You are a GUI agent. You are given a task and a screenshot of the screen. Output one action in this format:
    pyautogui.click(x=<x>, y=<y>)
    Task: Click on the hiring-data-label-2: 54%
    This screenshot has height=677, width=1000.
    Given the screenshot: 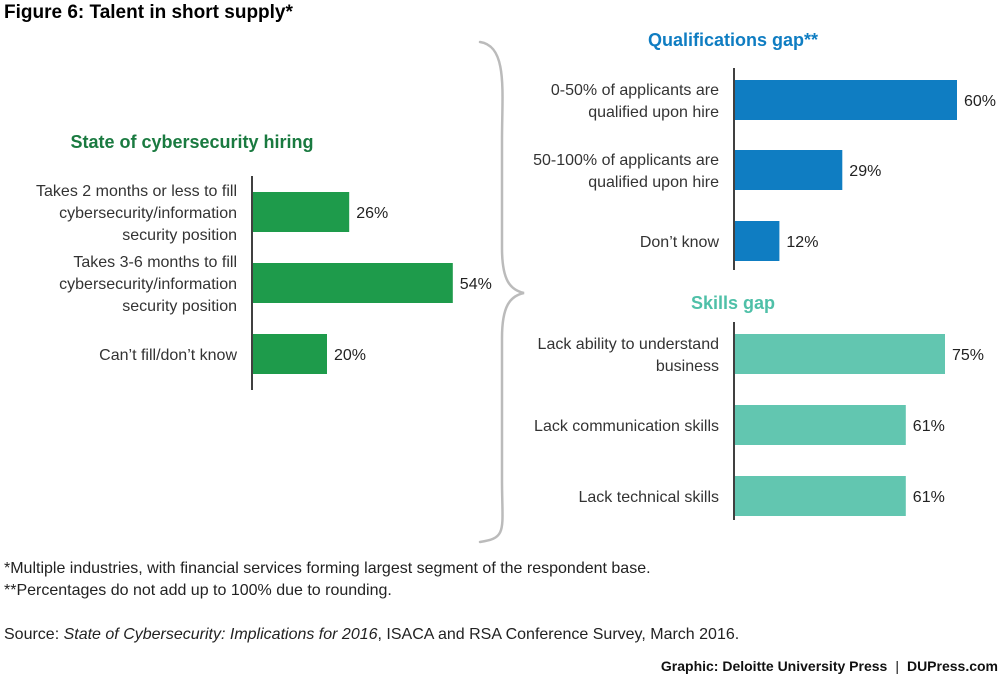 What is the action you would take?
    pyautogui.click(x=476, y=284)
    